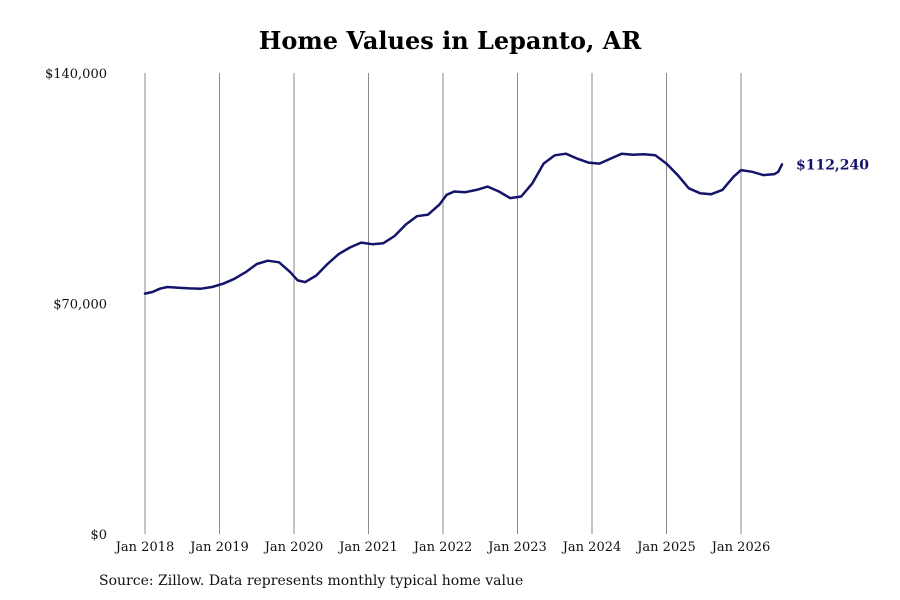  What do you see at coordinates (832, 165) in the screenshot?
I see `end-value-label: $112,240` at bounding box center [832, 165].